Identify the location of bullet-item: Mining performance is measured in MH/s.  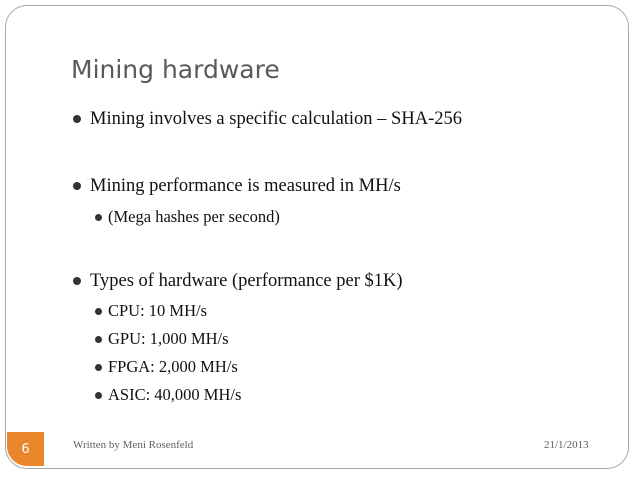
(237, 186).